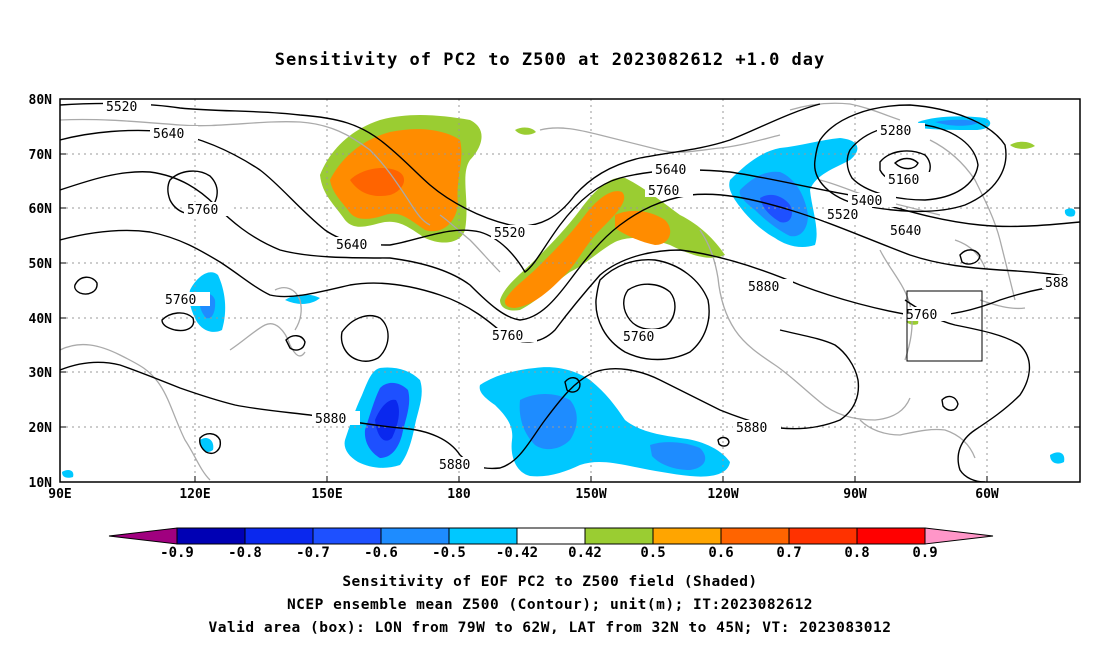 The image size is (1100, 650). What do you see at coordinates (326, 494) in the screenshot?
I see `lon-label: 150E` at bounding box center [326, 494].